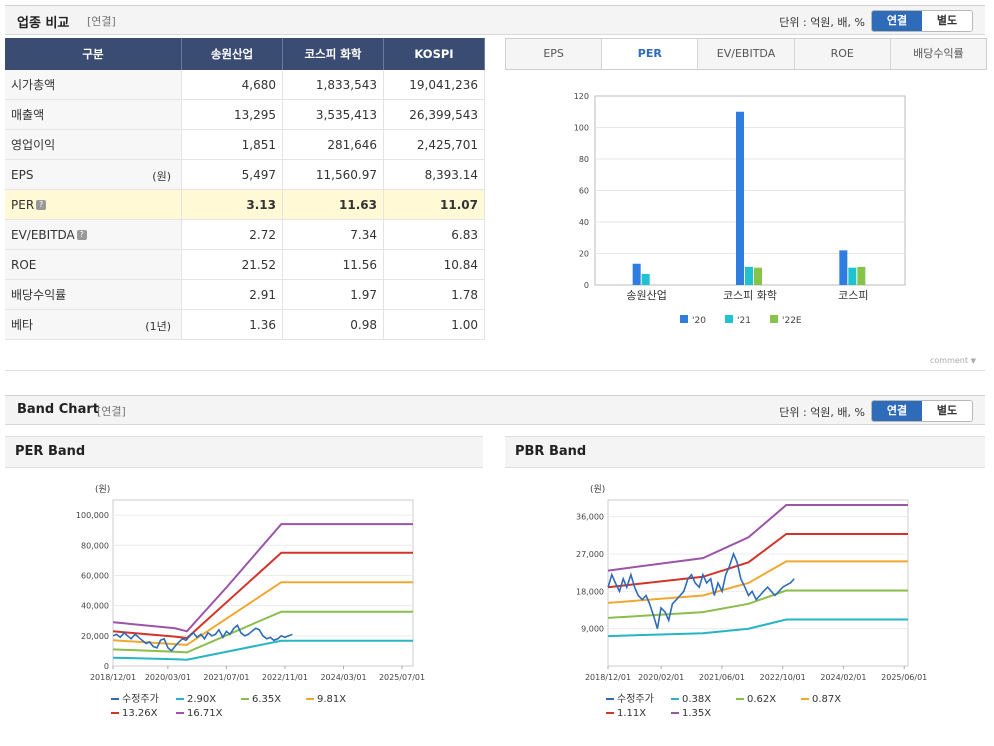  I want to click on value-cell: 21.52, so click(232, 264).